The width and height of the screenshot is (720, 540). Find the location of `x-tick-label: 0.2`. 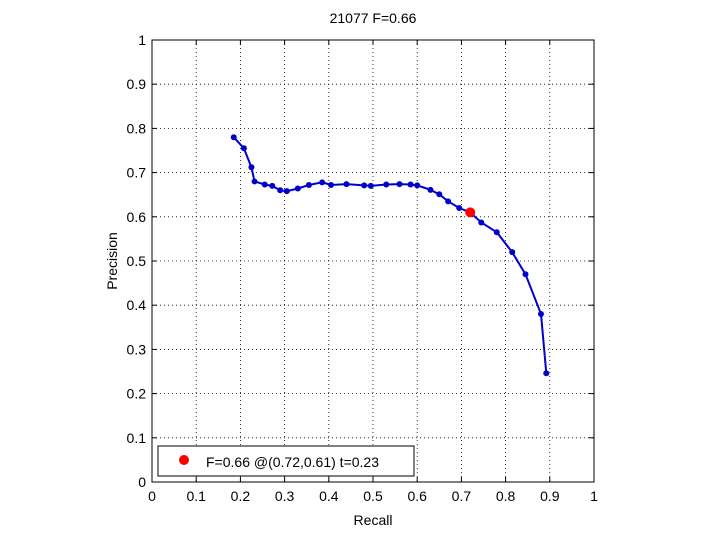

x-tick-label: 0.2 is located at coordinates (241, 496).